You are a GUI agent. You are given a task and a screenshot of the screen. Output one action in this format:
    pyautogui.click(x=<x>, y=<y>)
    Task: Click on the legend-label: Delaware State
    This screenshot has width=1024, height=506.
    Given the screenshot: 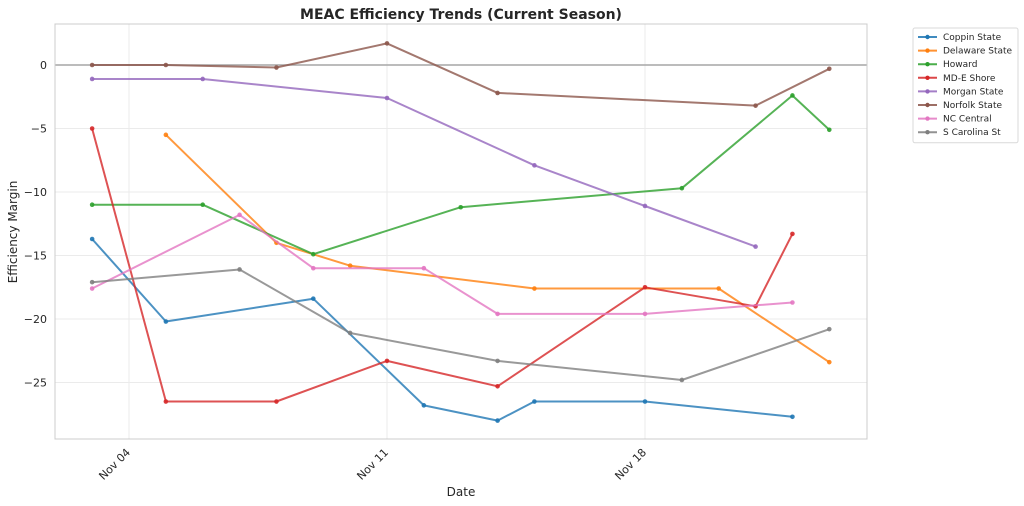 What is the action you would take?
    pyautogui.click(x=978, y=52)
    